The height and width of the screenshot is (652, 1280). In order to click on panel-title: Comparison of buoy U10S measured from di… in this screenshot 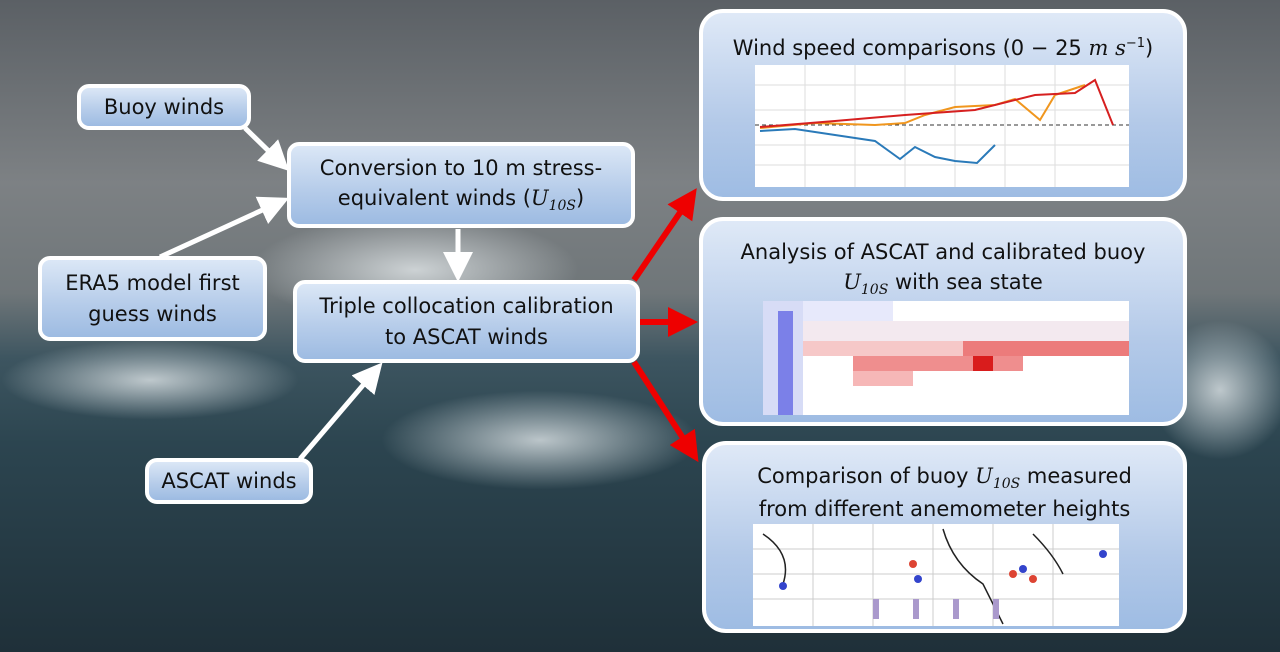, I will do `click(944, 493)`.